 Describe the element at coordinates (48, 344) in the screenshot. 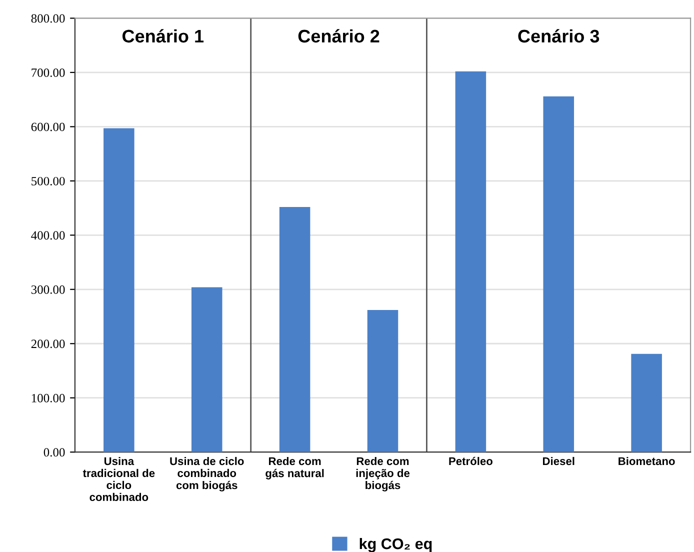

I see `y-tick-label: 200.00` at that location.